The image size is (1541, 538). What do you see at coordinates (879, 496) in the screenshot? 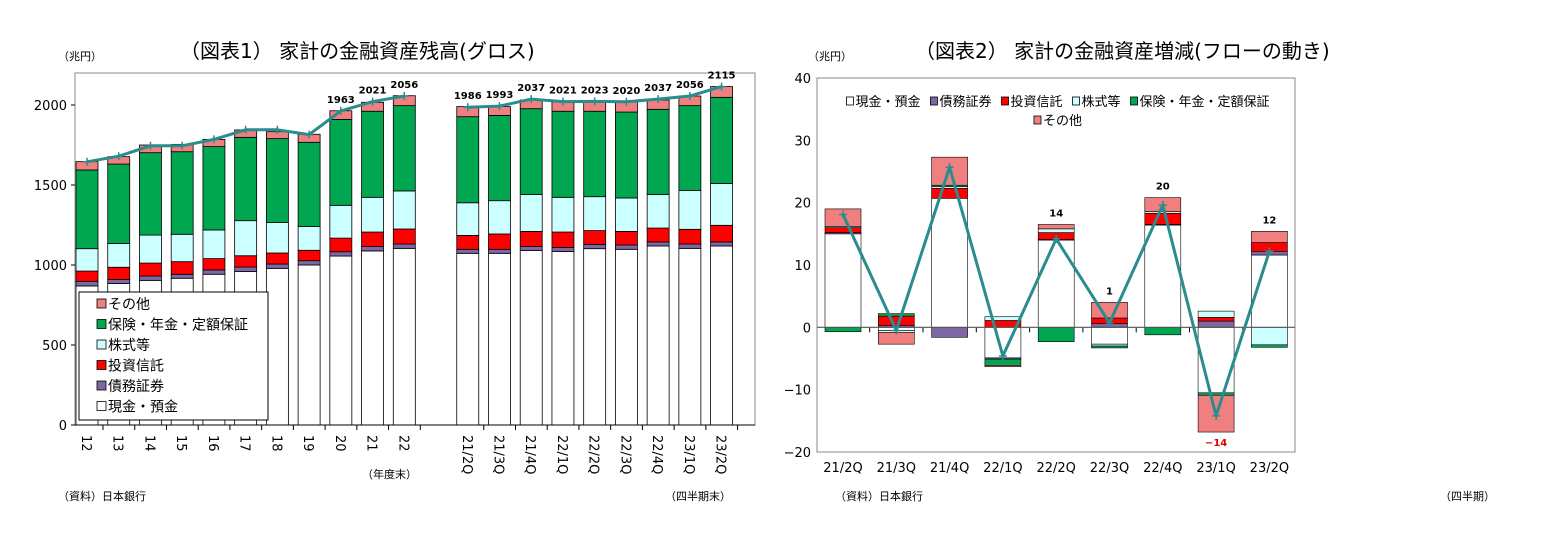
I see `right-source: （資料）日本銀行` at bounding box center [879, 496].